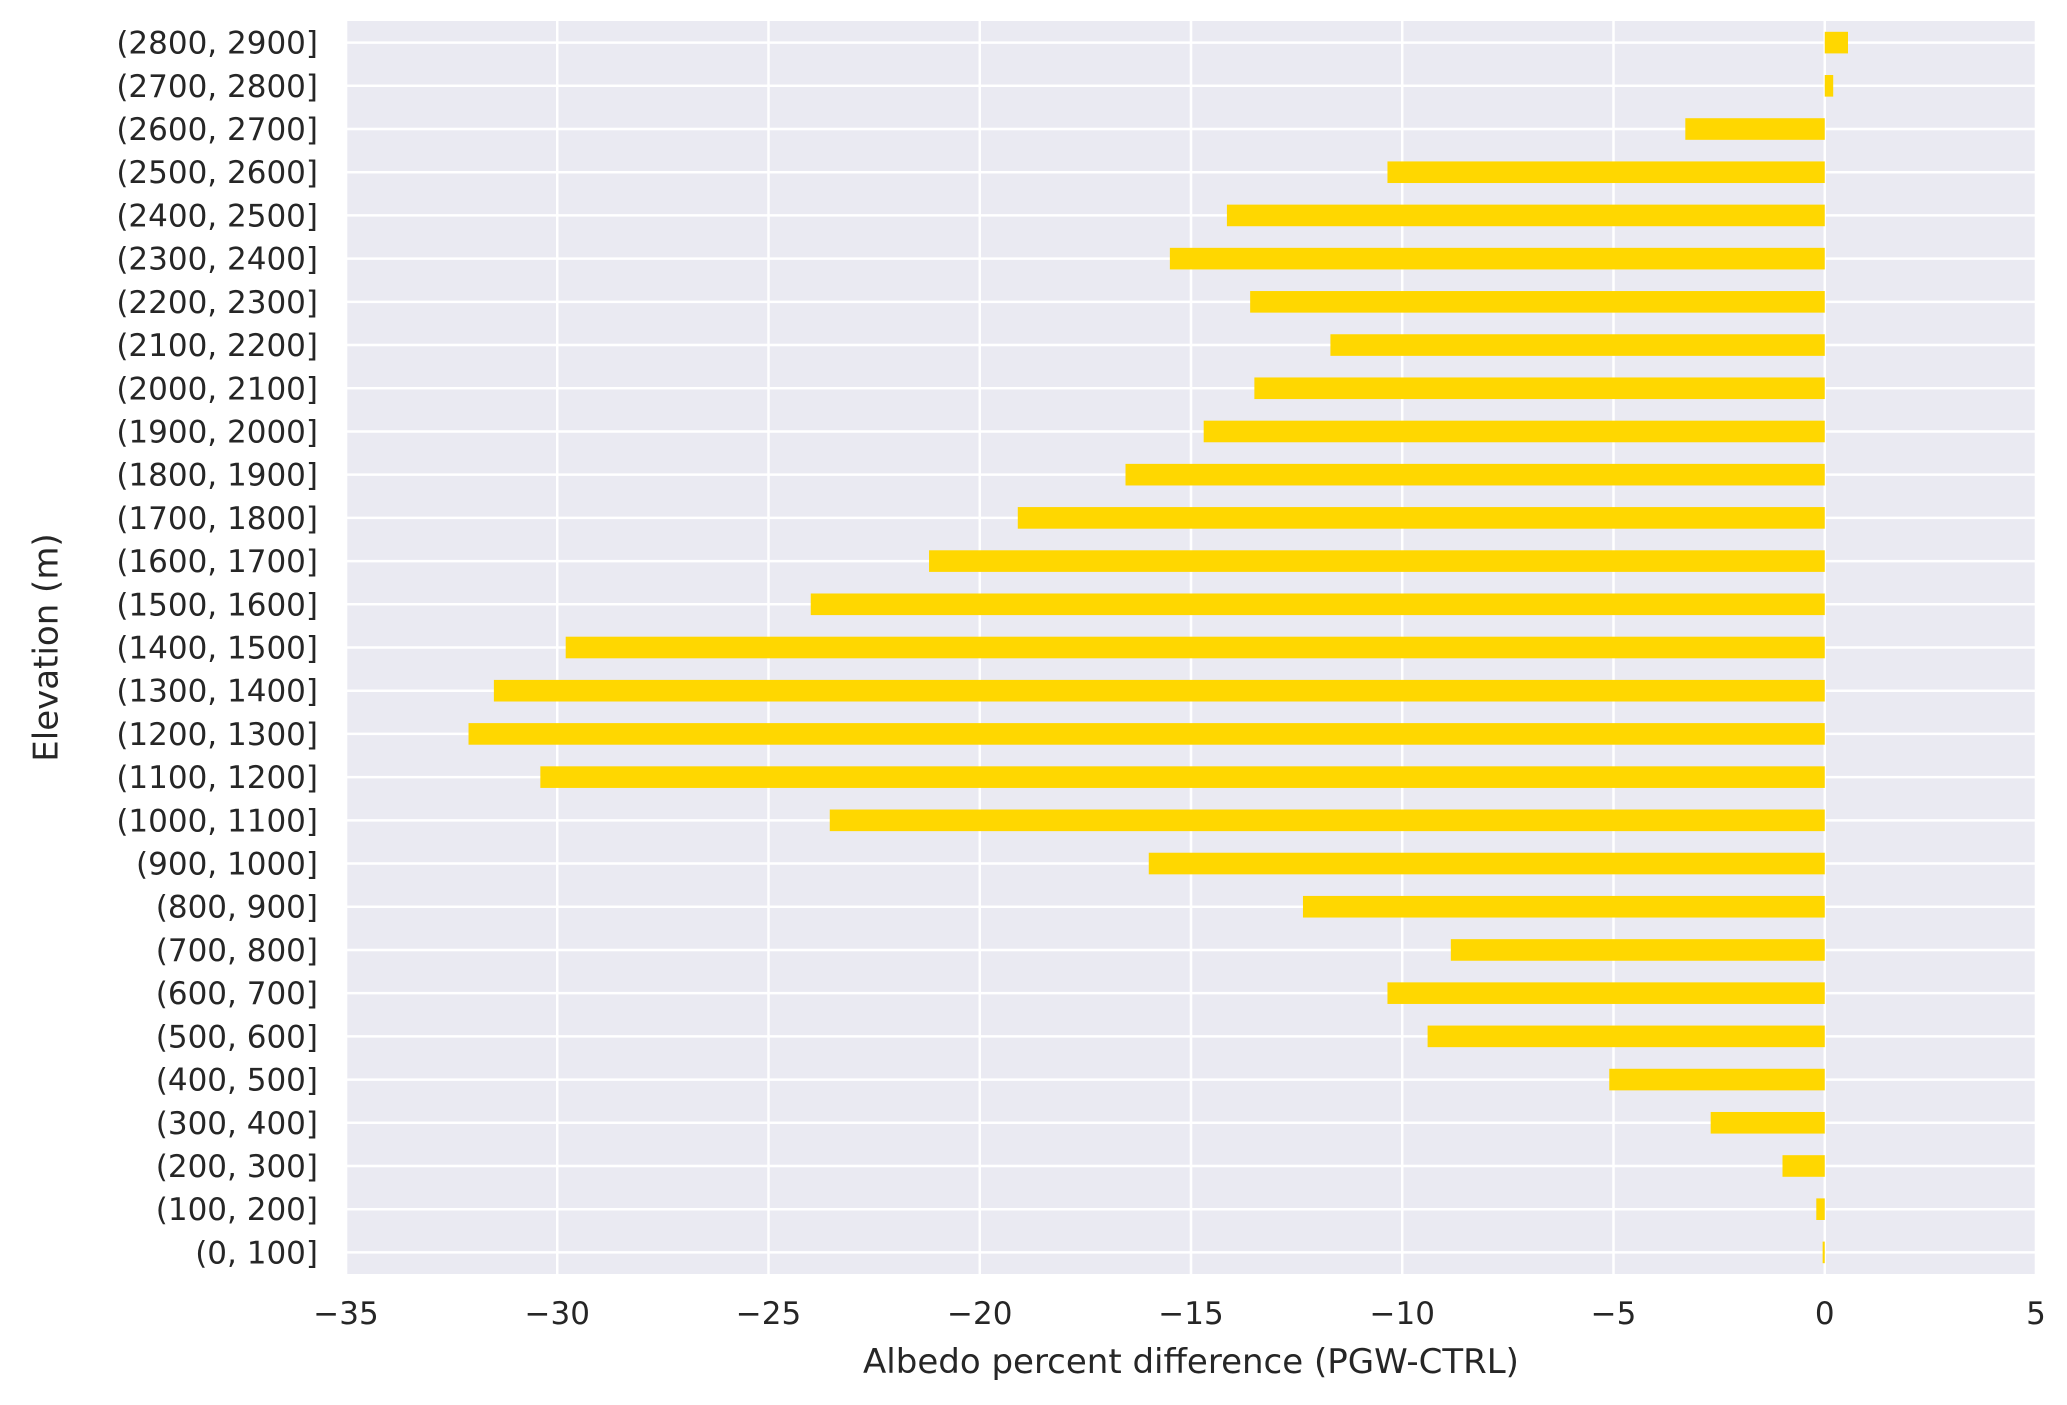  What do you see at coordinates (217, 216) in the screenshot?
I see `y-tick-label: (2400, 2500]` at bounding box center [217, 216].